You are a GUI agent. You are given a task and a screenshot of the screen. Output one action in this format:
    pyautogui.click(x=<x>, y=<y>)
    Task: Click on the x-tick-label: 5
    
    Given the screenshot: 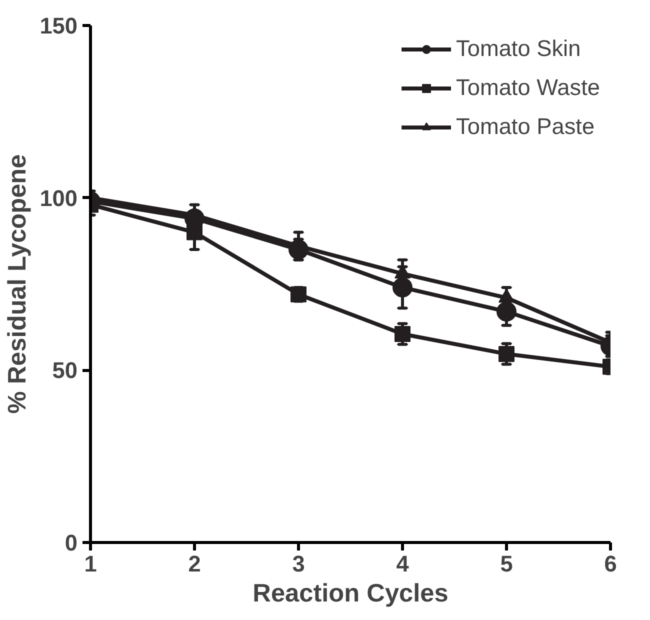 What is the action you would take?
    pyautogui.click(x=506, y=563)
    